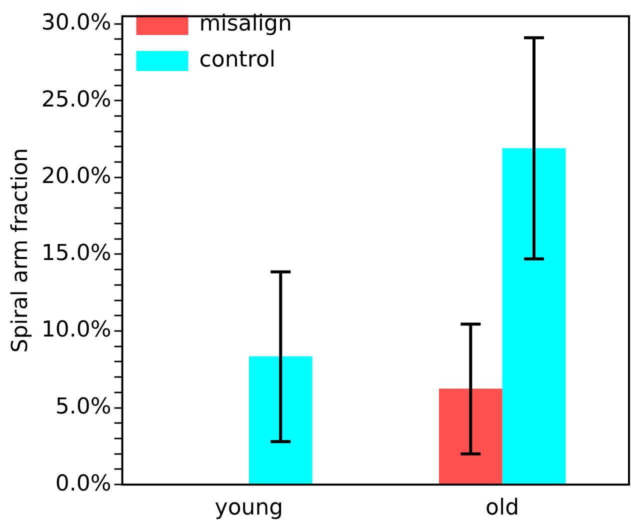 Image resolution: width=631 pixels, height=529 pixels. Describe the element at coordinates (76, 330) in the screenshot. I see `y-tick-label: 10.0%` at that location.